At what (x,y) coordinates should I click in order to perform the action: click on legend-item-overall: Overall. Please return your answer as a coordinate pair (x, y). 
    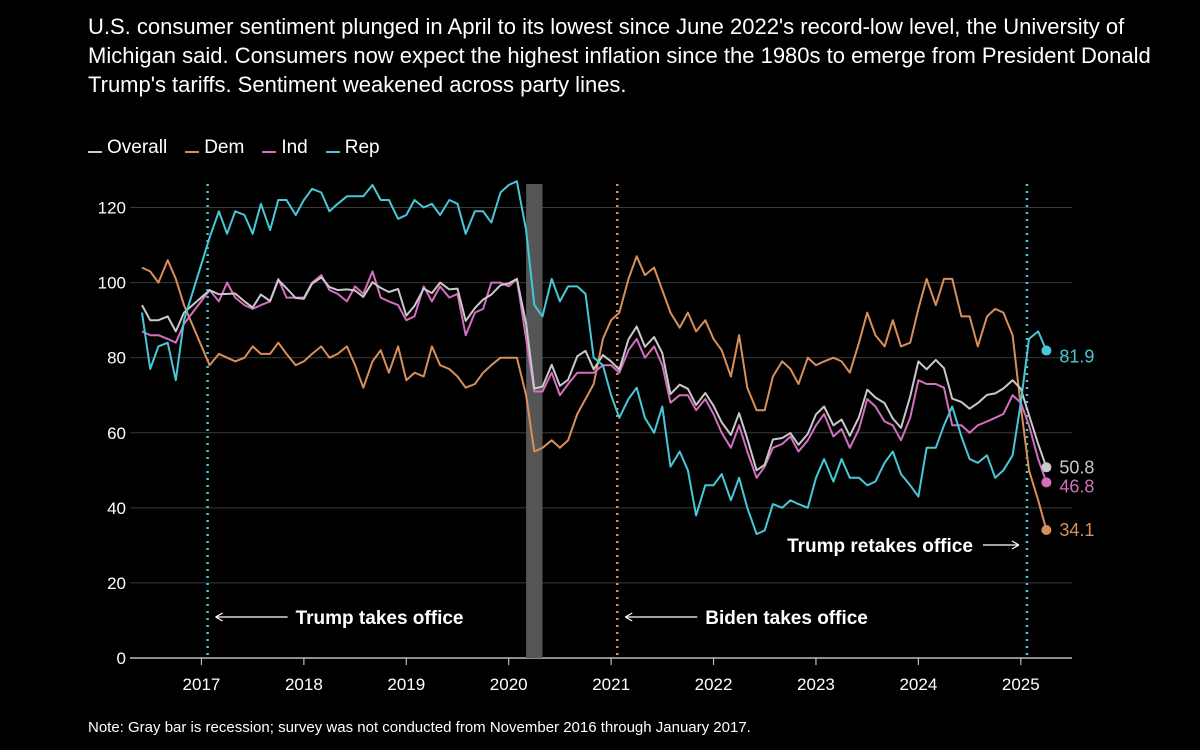
    Looking at the image, I should click on (127, 148).